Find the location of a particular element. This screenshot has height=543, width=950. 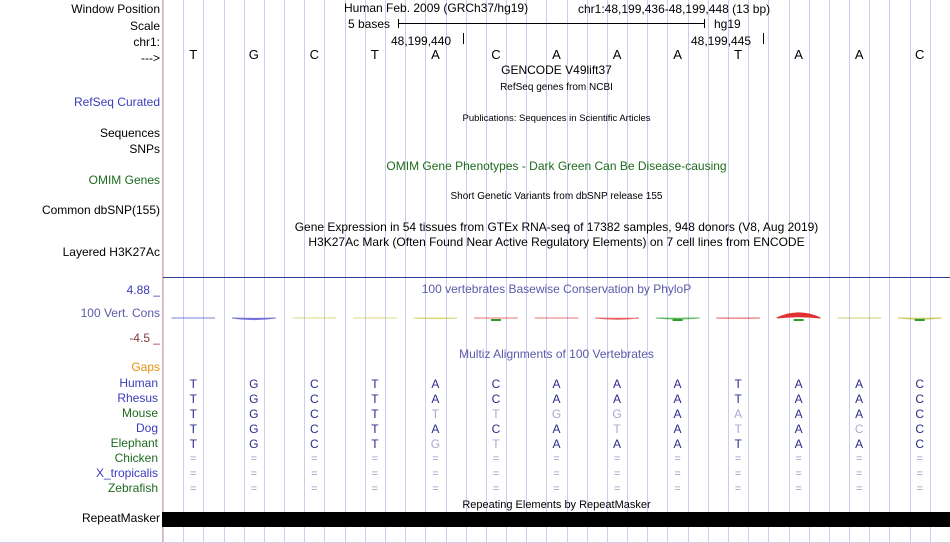

ruler-coord-right: 48,199,445 is located at coordinates (721, 41).